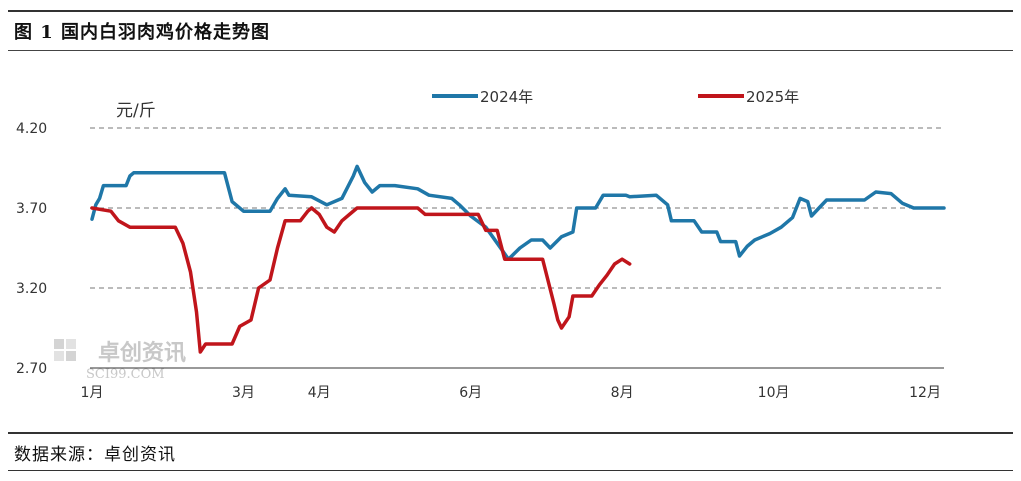 This screenshot has height=481, width=1021. Describe the element at coordinates (511, 393) in the screenshot. I see `x-axis-ticks: 1月 3月 4月 6月 8月 10月 12月` at that location.